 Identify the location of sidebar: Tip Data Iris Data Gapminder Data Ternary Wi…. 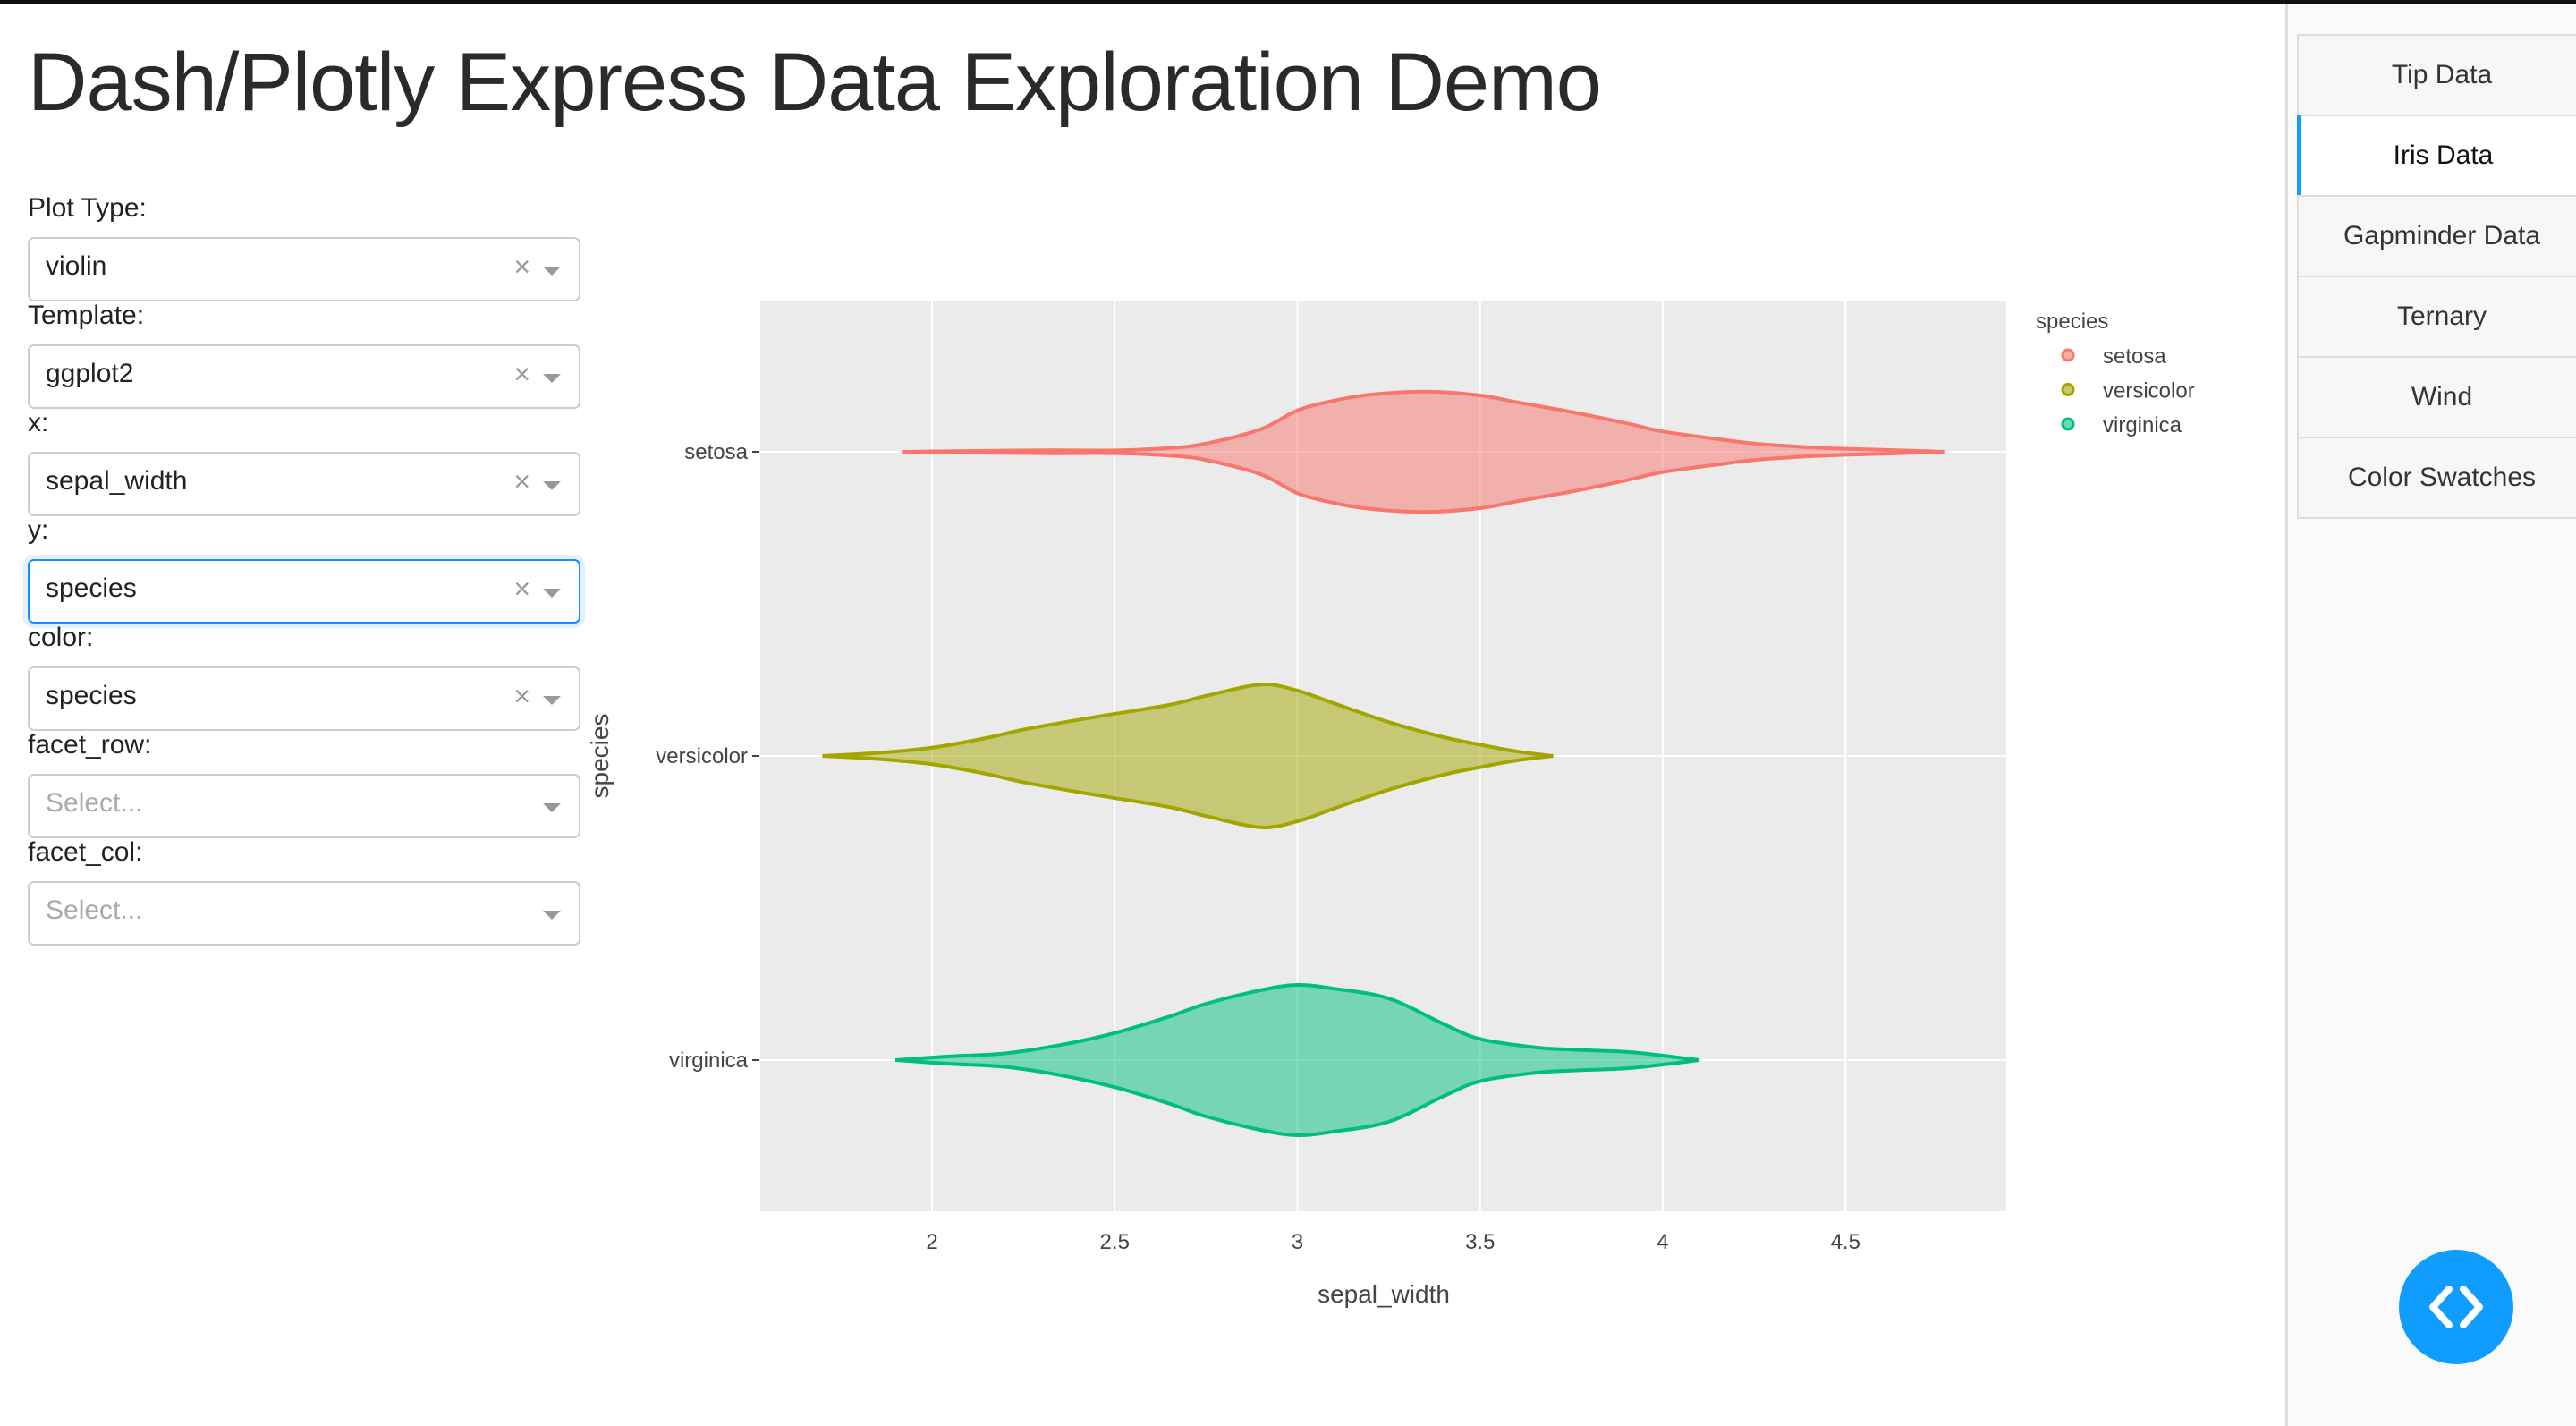
(2430, 715).